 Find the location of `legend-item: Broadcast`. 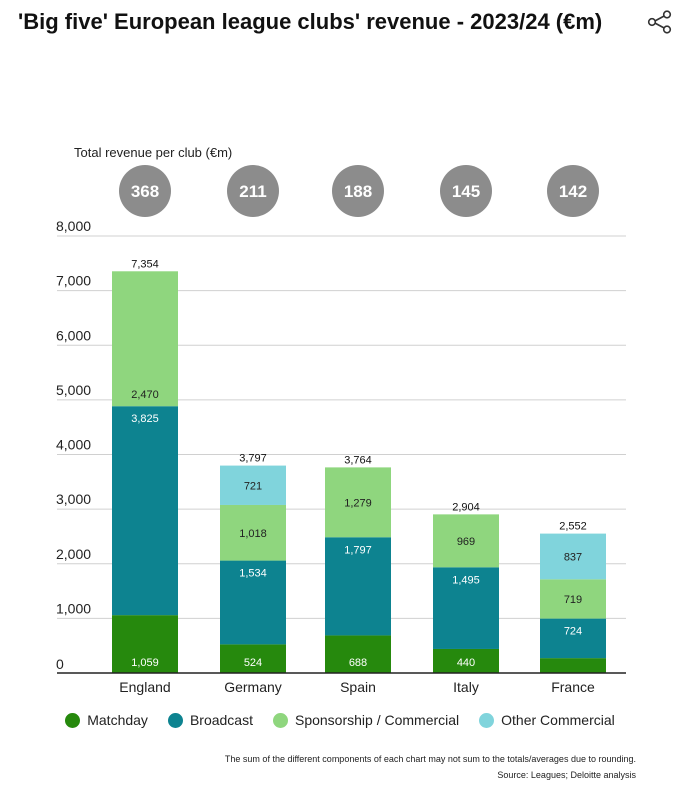

legend-item: Broadcast is located at coordinates (210, 720).